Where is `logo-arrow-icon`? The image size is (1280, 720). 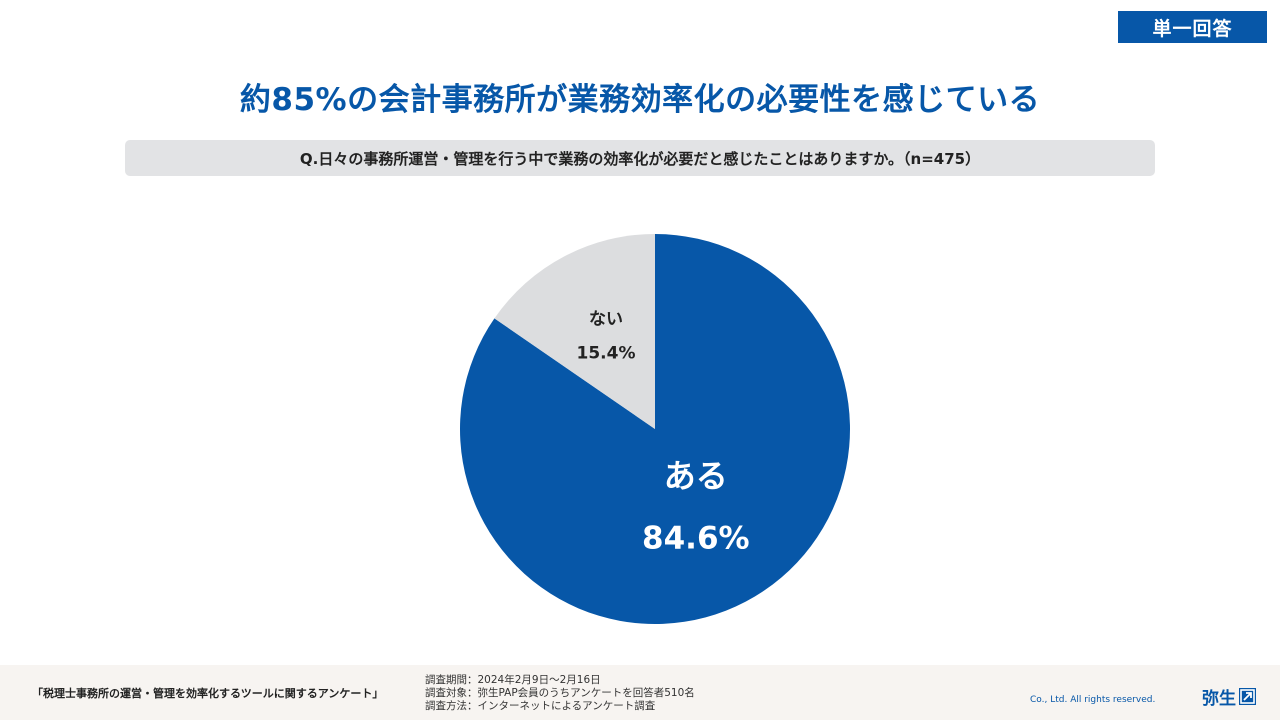 logo-arrow-icon is located at coordinates (1247, 696).